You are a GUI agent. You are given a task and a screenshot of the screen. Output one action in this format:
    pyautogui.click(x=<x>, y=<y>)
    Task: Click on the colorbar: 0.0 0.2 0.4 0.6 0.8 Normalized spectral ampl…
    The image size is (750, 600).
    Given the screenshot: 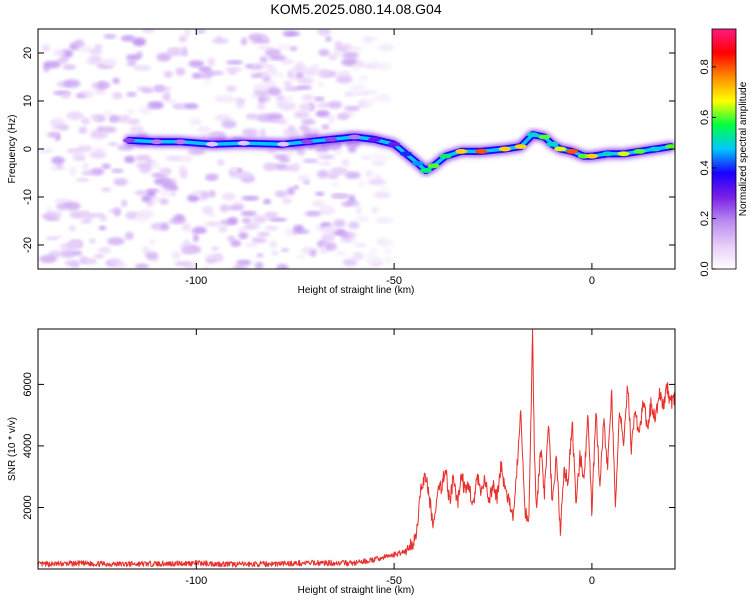 What is the action you would take?
    pyautogui.click(x=724, y=152)
    